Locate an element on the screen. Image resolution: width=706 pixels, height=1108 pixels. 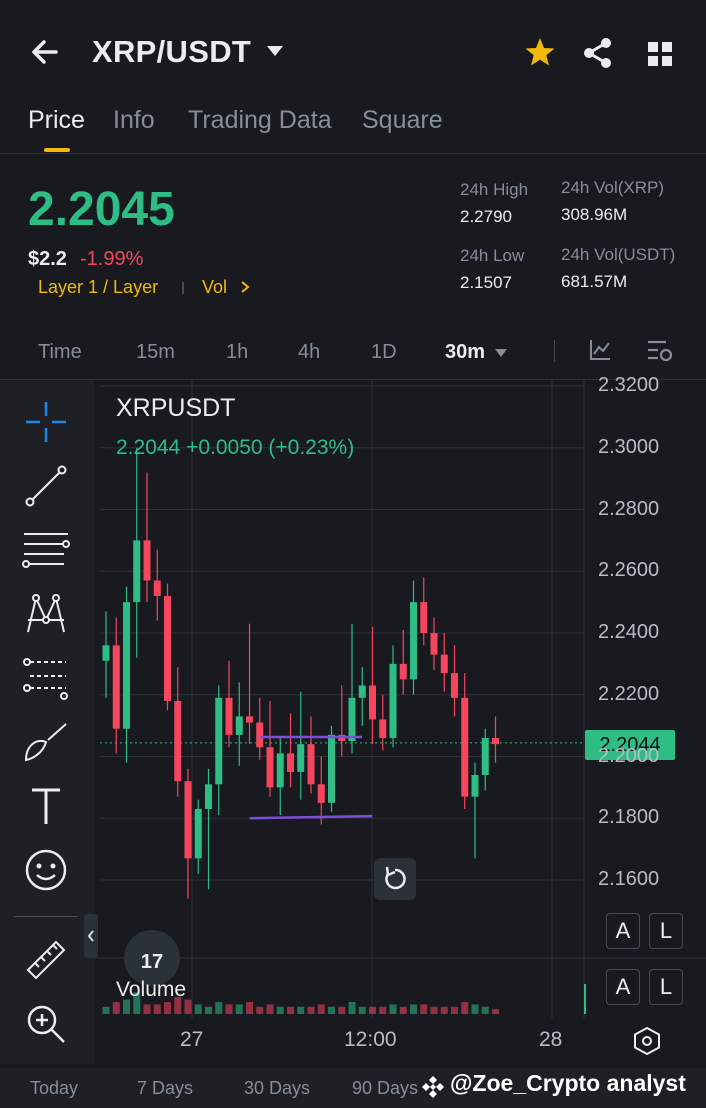
horizontal-lines-icon is located at coordinates (46, 550).